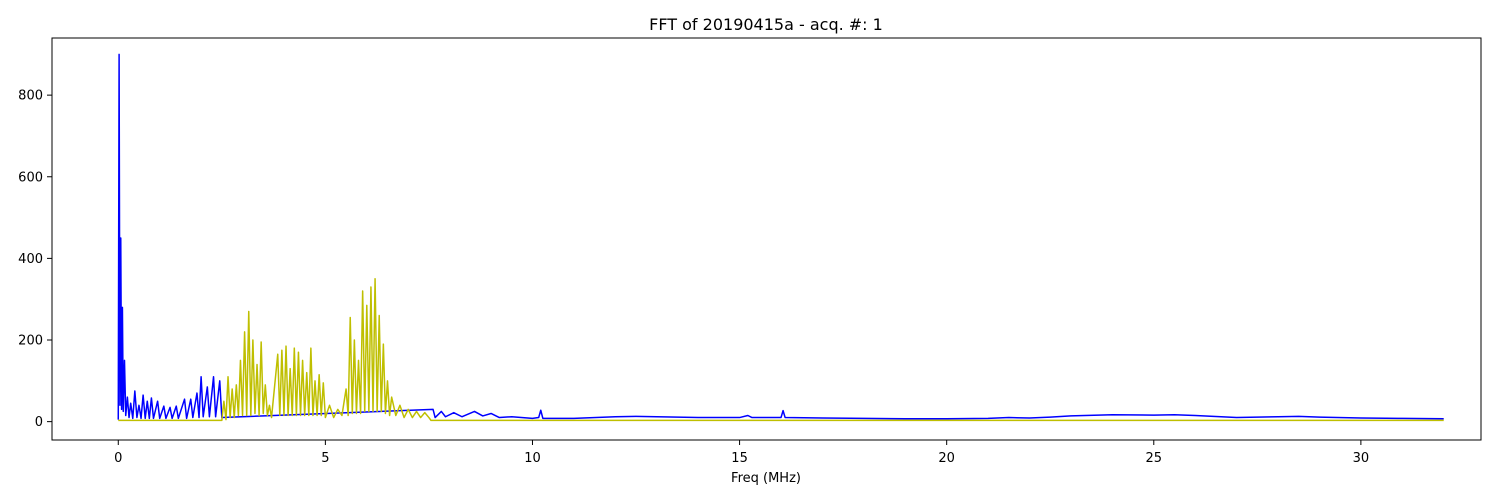 The width and height of the screenshot is (1500, 500). What do you see at coordinates (30, 96) in the screenshot?
I see `y-tick-label: 800` at bounding box center [30, 96].